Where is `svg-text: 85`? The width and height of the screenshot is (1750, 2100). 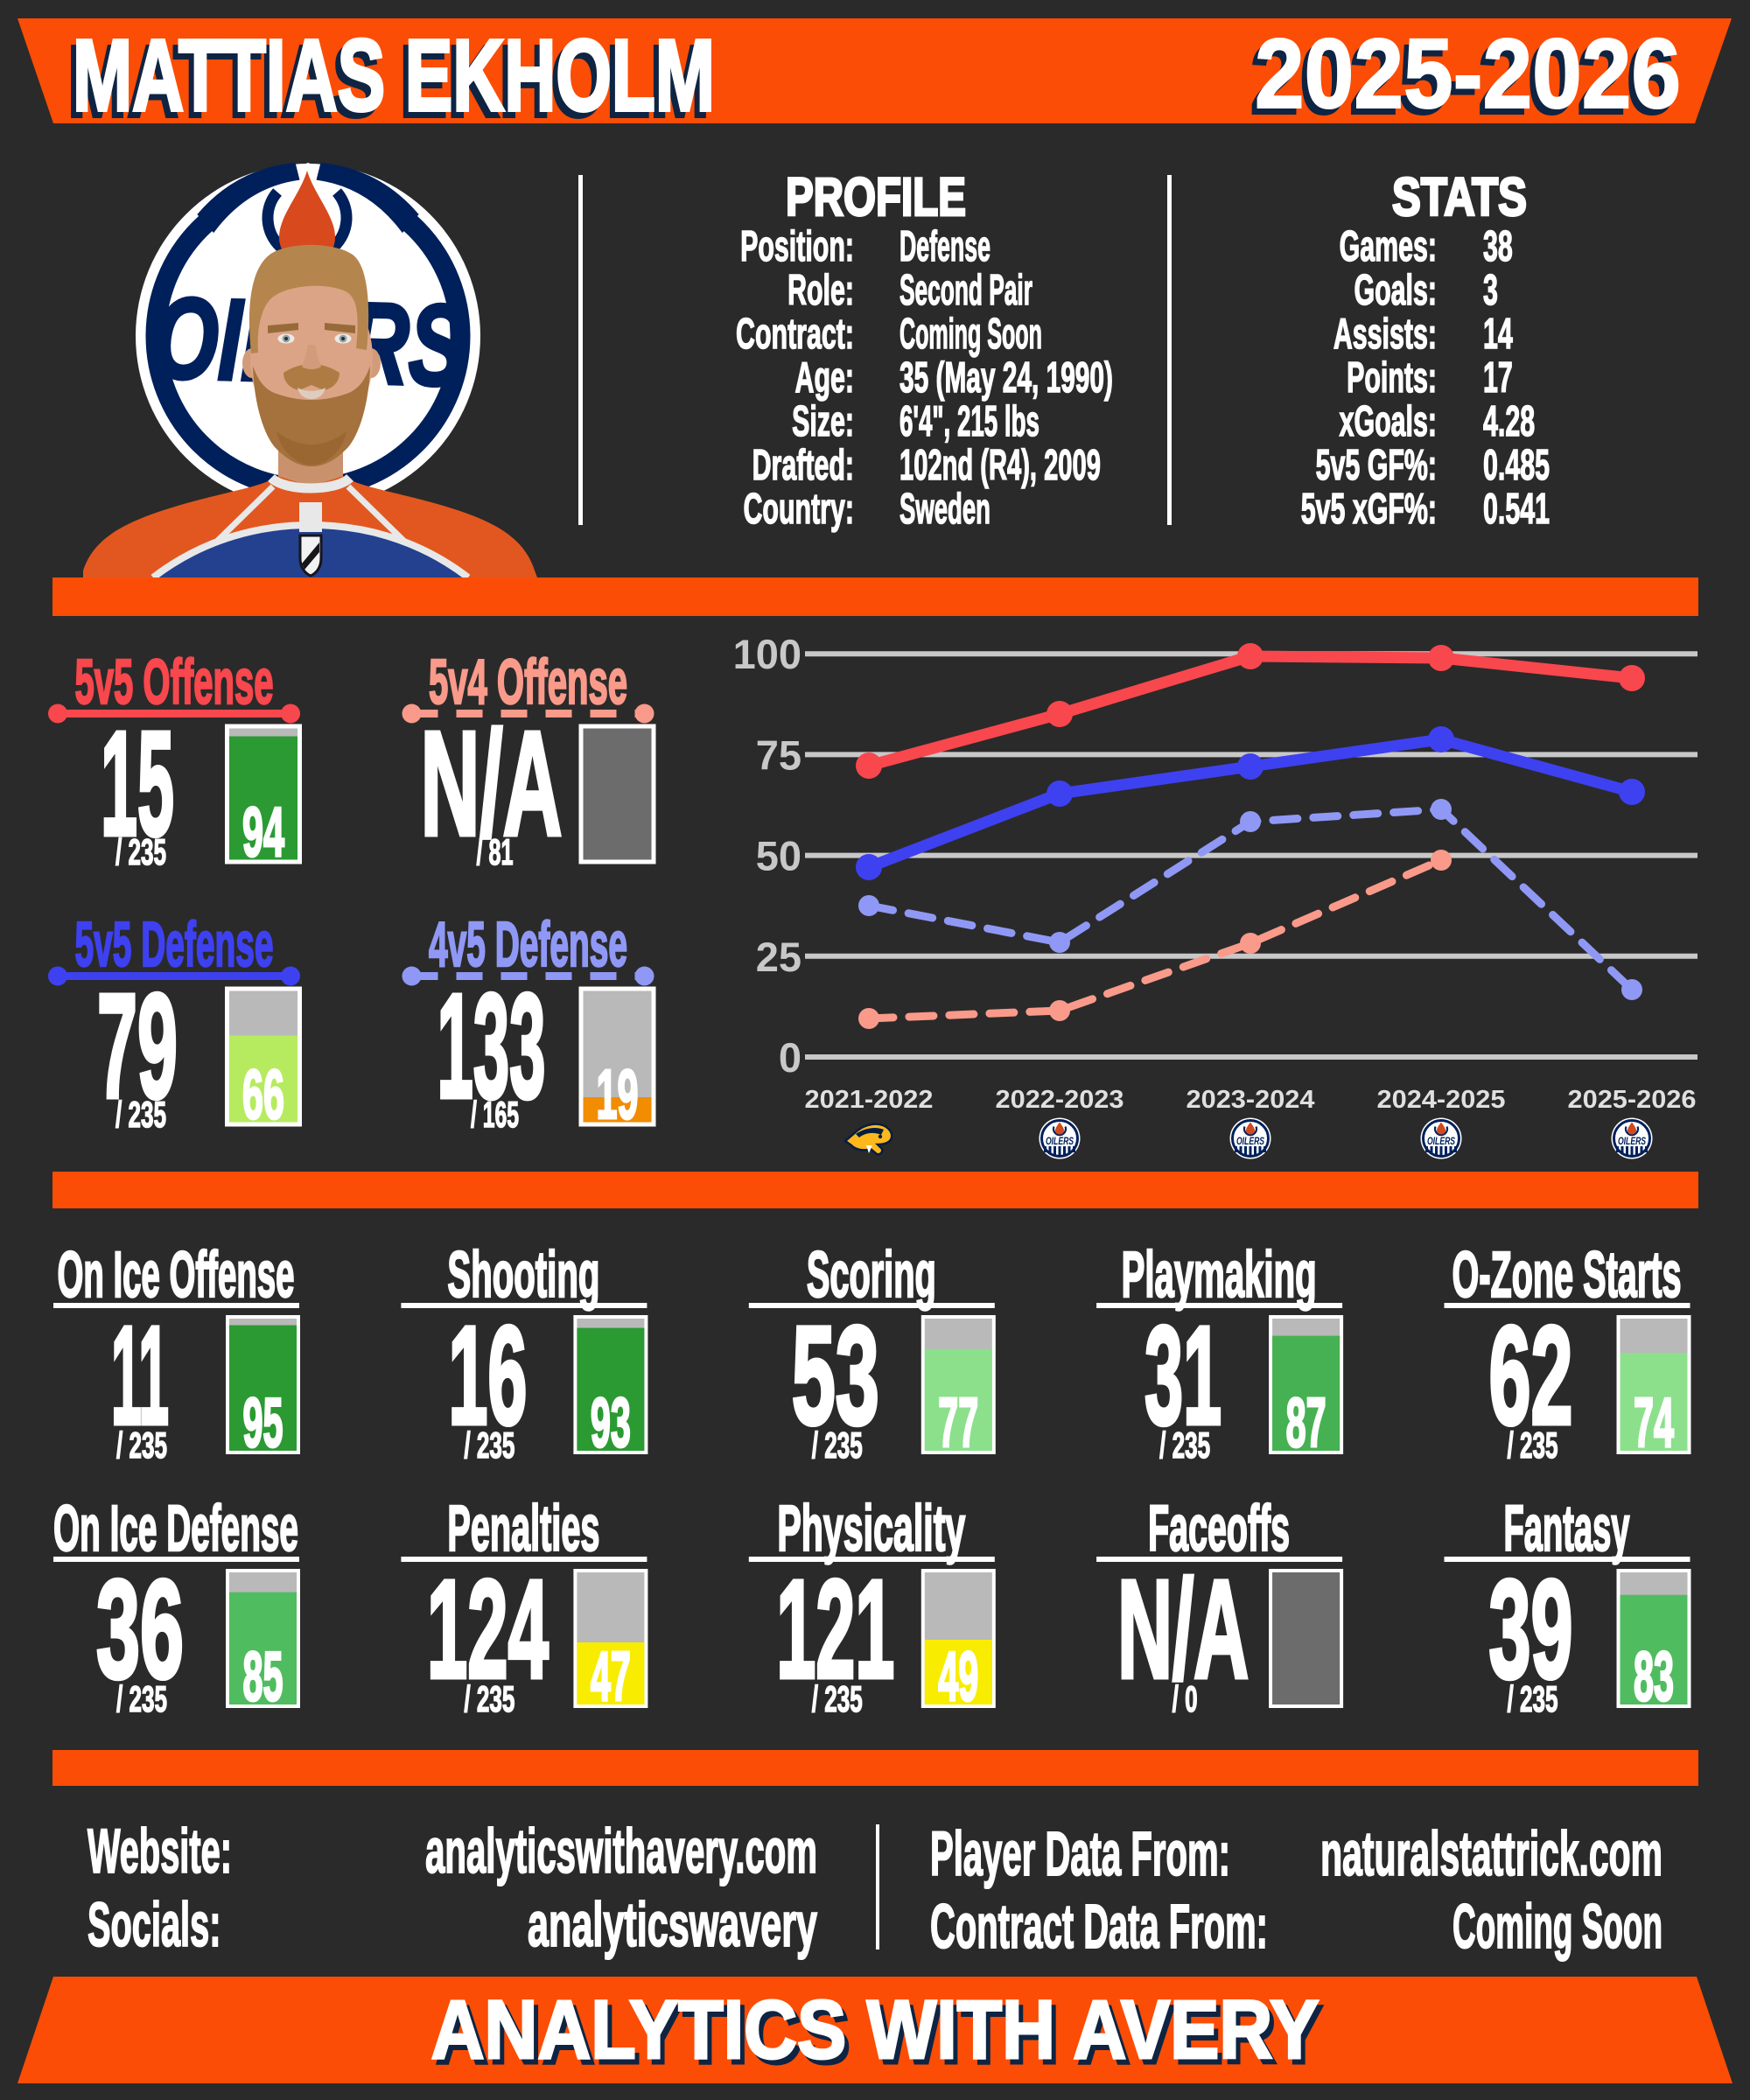 svg-text: 85 is located at coordinates (263, 1676).